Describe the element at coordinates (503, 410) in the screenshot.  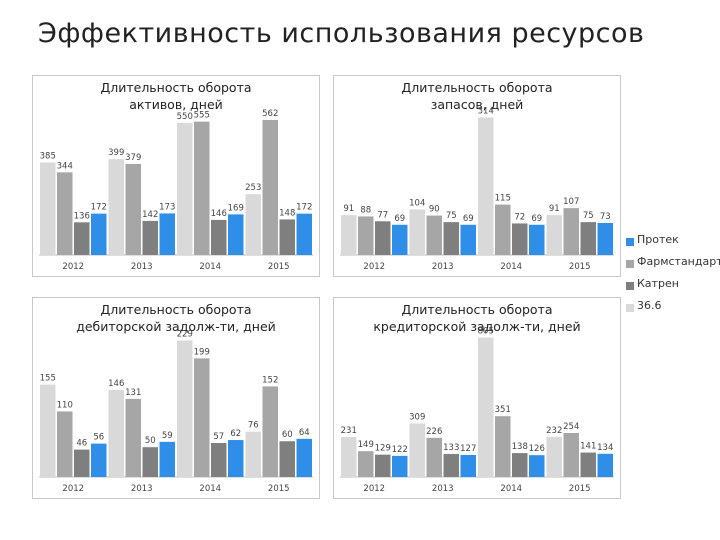
I see `data-label: 351` at that location.